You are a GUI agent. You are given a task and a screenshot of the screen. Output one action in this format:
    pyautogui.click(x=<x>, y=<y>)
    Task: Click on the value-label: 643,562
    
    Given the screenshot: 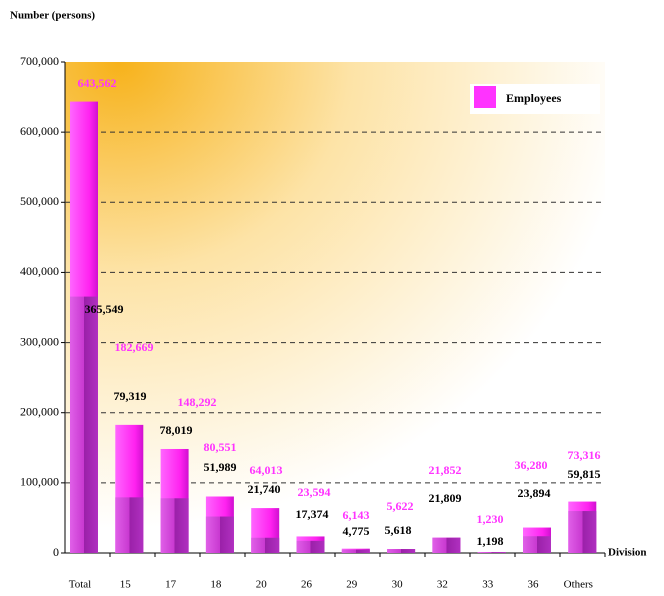 What is the action you would take?
    pyautogui.click(x=97, y=83)
    